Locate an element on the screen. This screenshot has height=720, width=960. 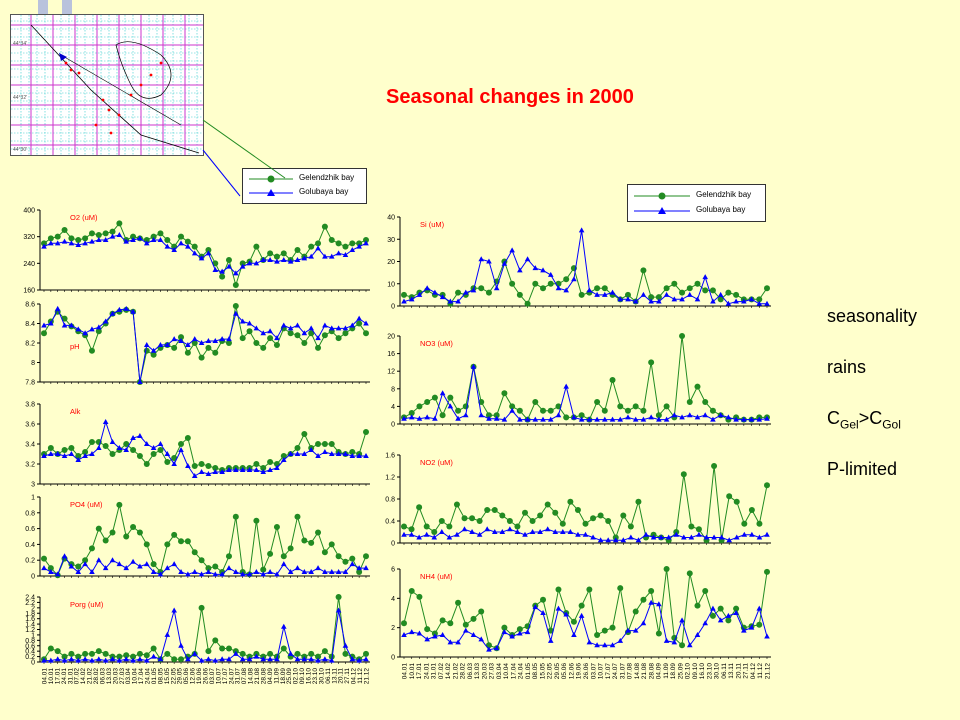
x-date-label: 04.01 is located at coordinates (45, 676).